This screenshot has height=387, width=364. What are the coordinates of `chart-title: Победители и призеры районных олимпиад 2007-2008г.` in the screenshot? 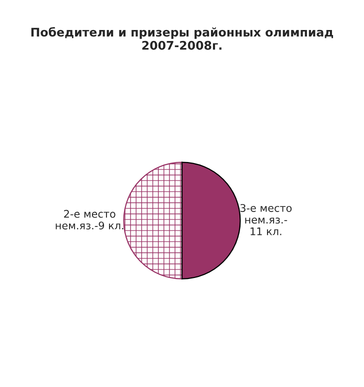 It's located at (182, 38).